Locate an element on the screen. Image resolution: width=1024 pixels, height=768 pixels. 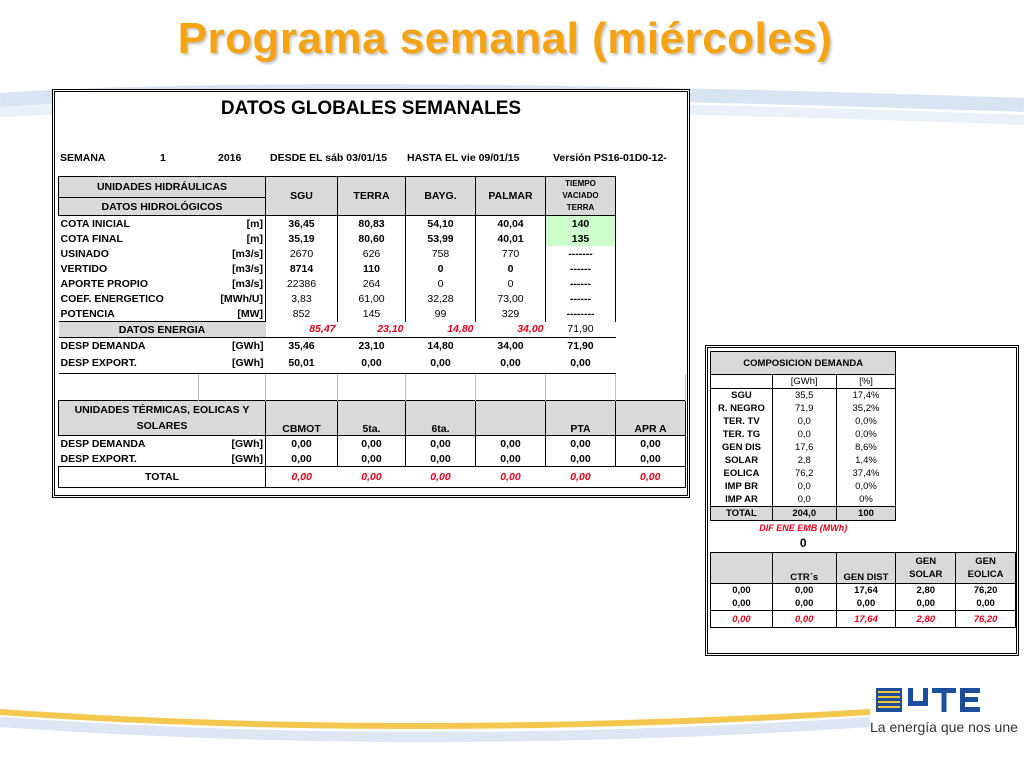
ute-logo is located at coordinates (928, 700).